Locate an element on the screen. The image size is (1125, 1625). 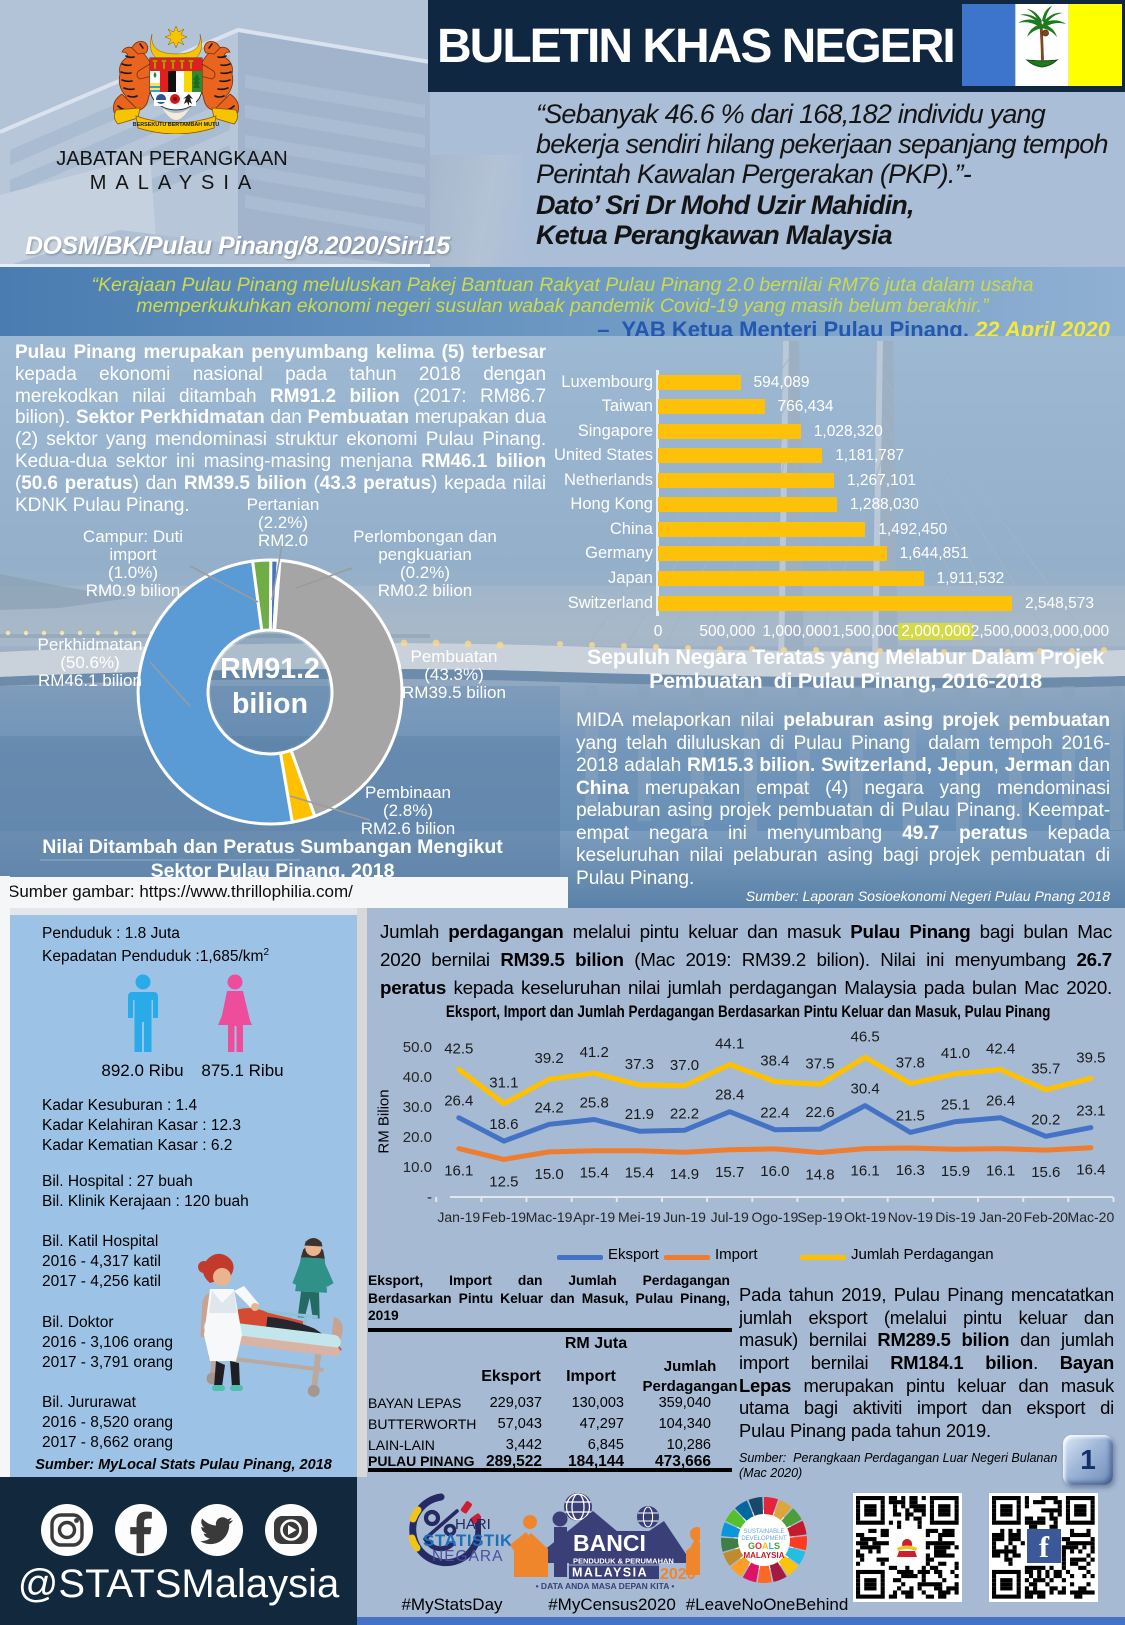
svg-text: 37.3 is located at coordinates (639, 1064).